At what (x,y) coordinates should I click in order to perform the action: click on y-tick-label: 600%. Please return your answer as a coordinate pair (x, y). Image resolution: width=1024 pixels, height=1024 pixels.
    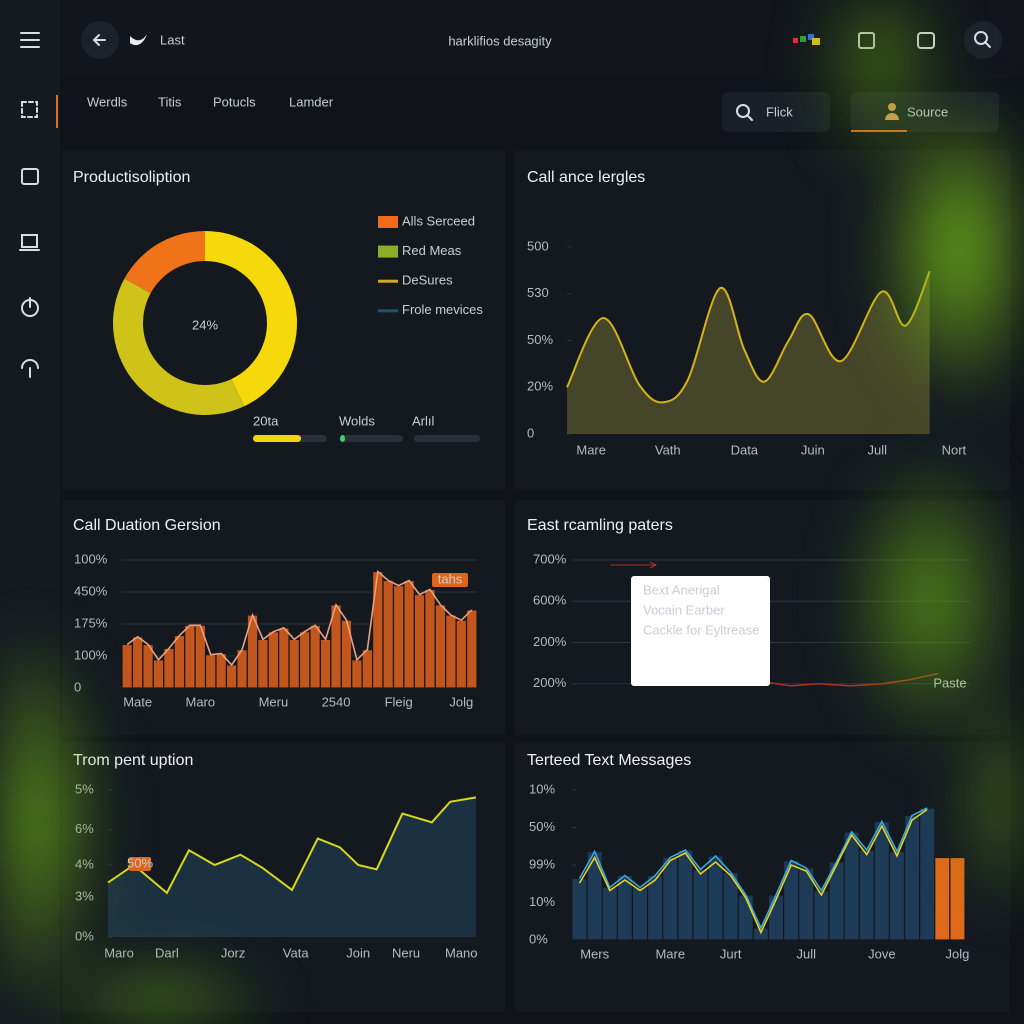
    Looking at the image, I should click on (550, 600).